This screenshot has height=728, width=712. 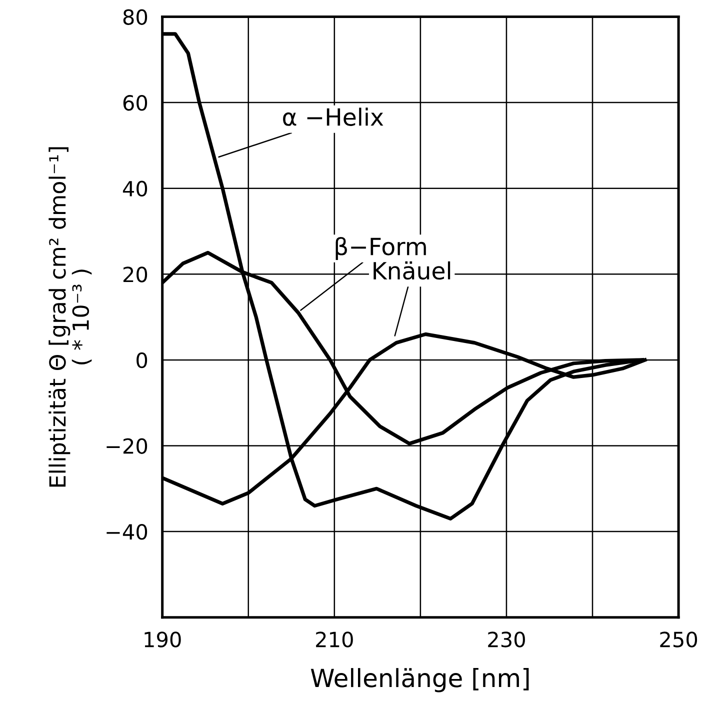 I want to click on y-tick-label: −20, so click(x=127, y=446).